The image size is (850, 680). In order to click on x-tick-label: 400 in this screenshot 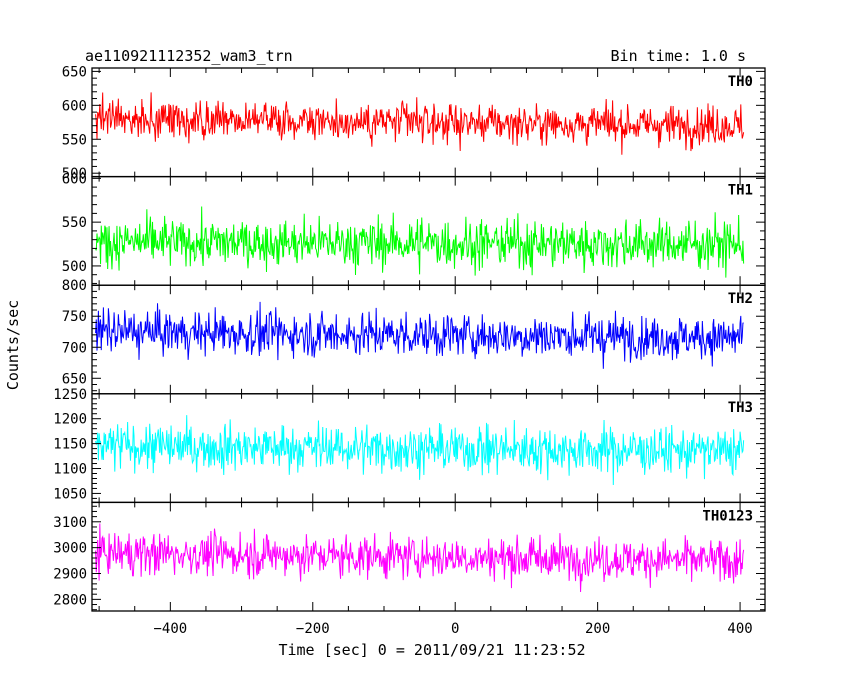, I will do `click(739, 629)`.